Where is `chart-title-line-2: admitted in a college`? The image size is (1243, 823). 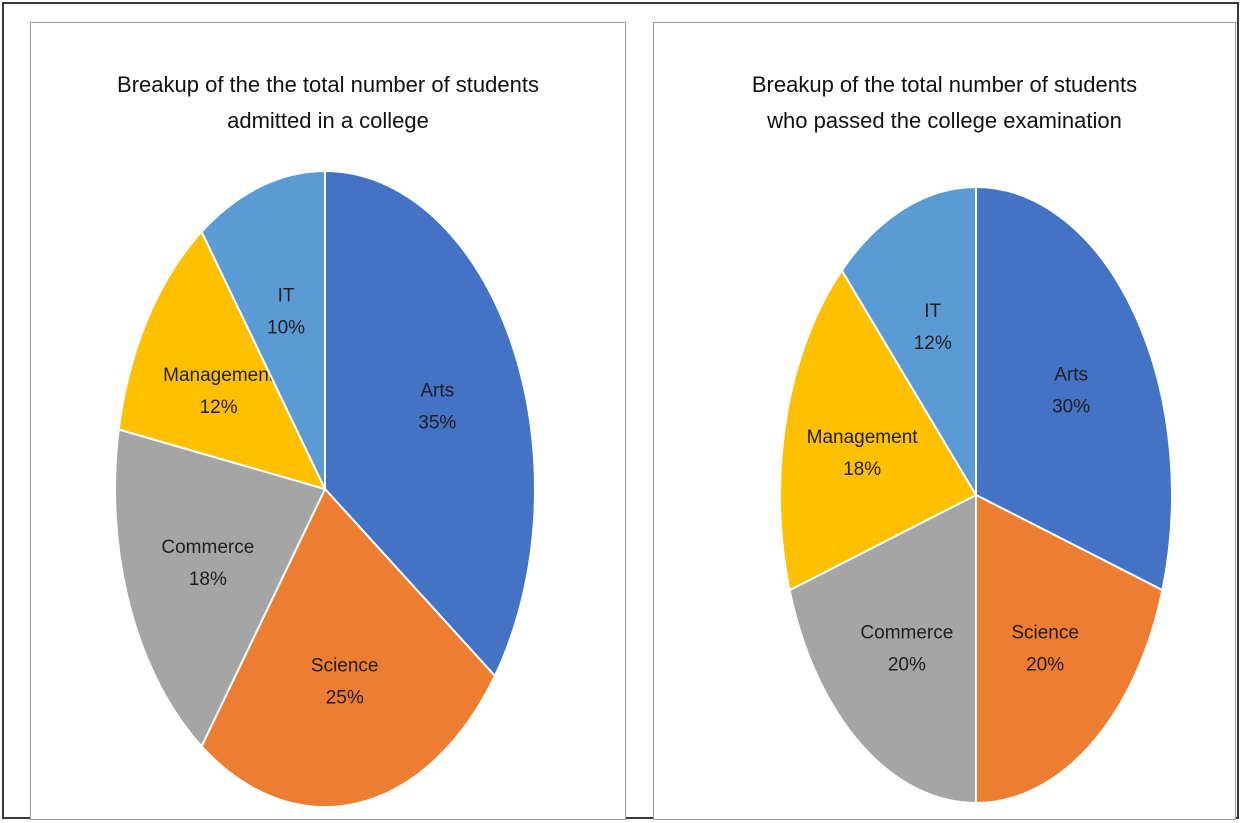 chart-title-line-2: admitted in a college is located at coordinates (328, 120).